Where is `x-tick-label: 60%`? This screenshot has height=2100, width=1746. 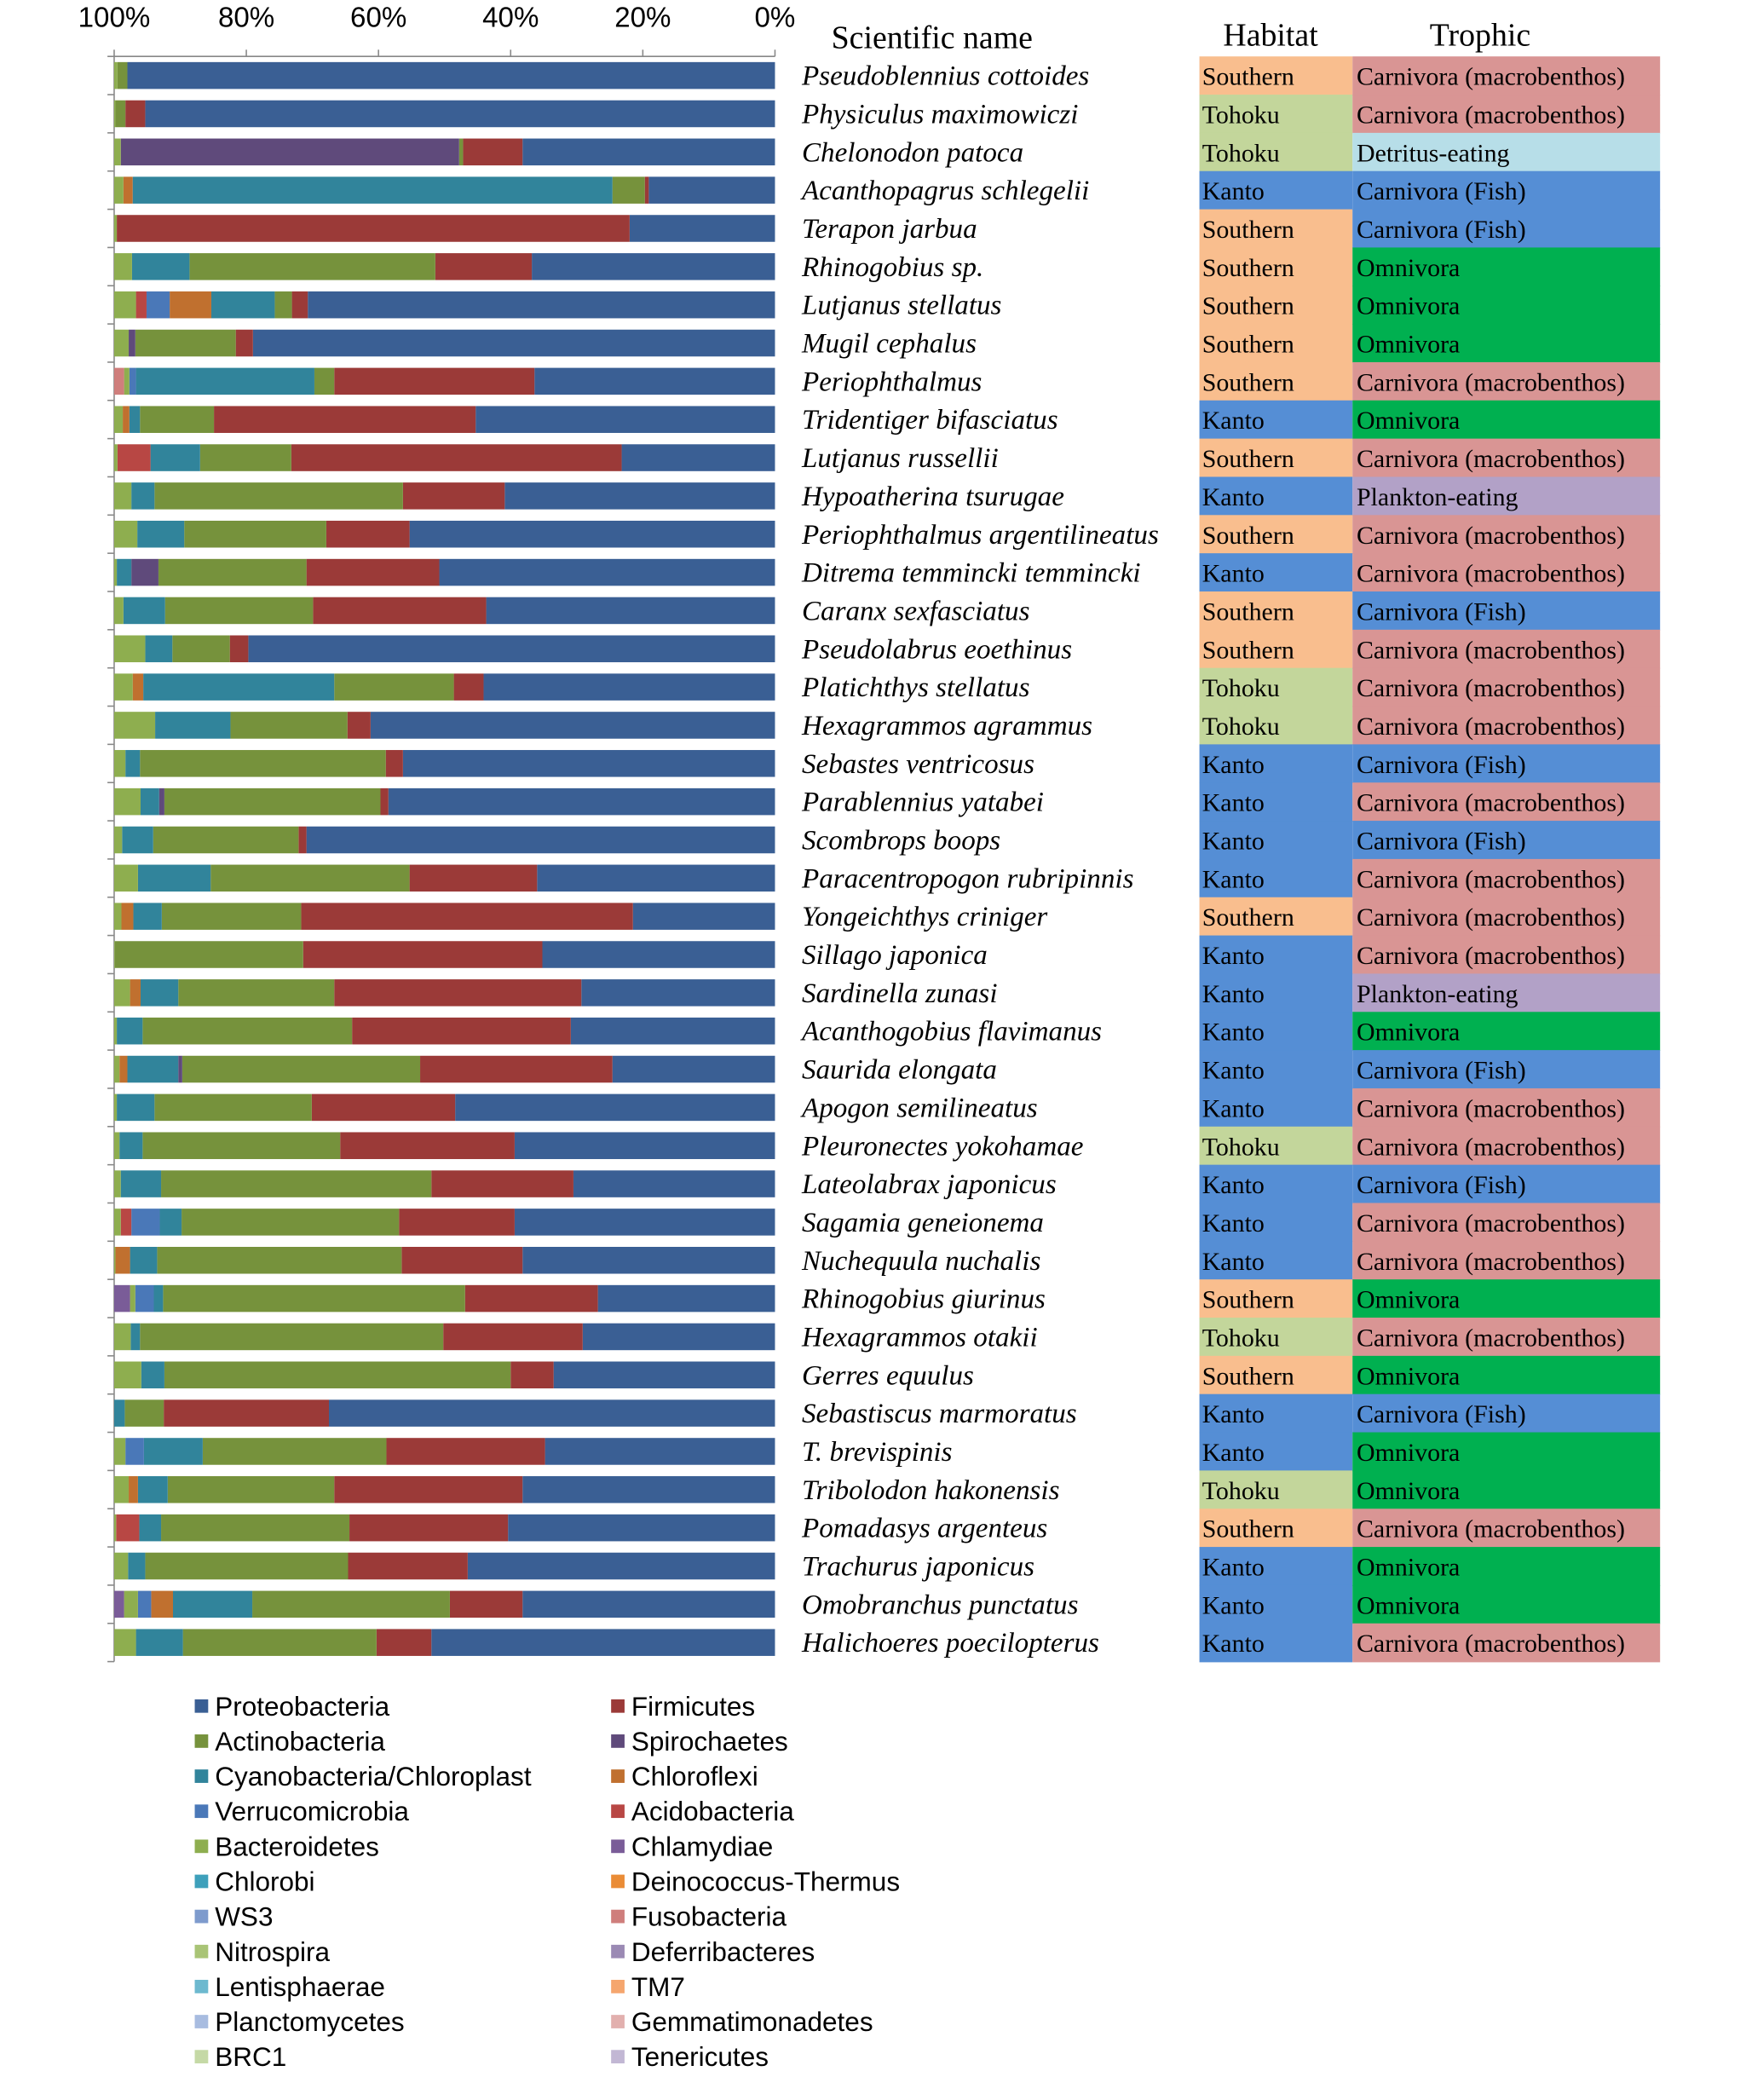 x-tick-label: 60% is located at coordinates (378, 18).